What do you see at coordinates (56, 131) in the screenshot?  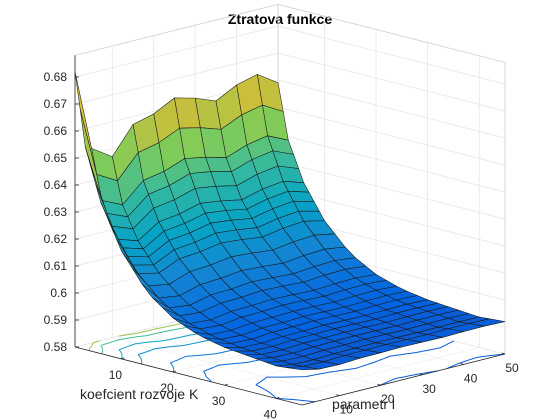 I see `z-tick-label: 0.66` at bounding box center [56, 131].